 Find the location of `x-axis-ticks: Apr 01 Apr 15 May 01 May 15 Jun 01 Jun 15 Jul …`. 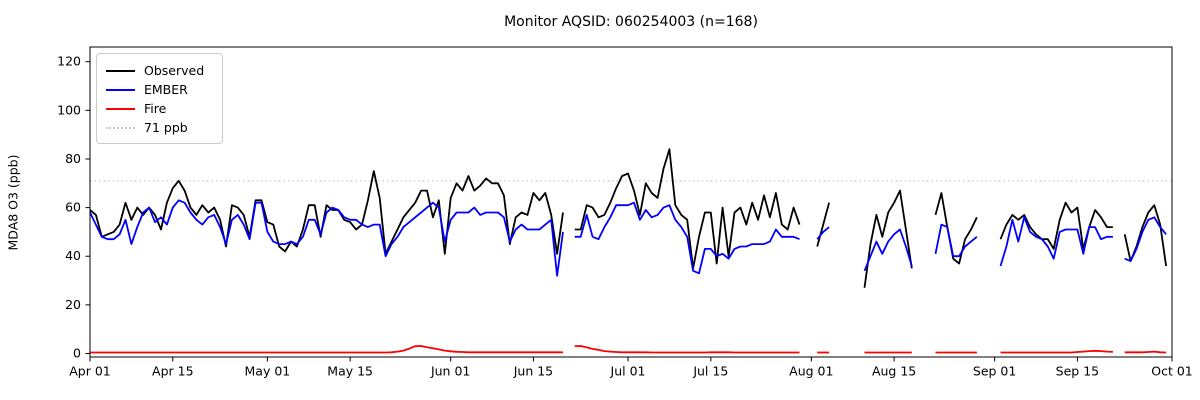

x-axis-ticks: Apr 01 Apr 15 May 01 May 15 Jun 01 Jun 15 Jul … is located at coordinates (631, 368).